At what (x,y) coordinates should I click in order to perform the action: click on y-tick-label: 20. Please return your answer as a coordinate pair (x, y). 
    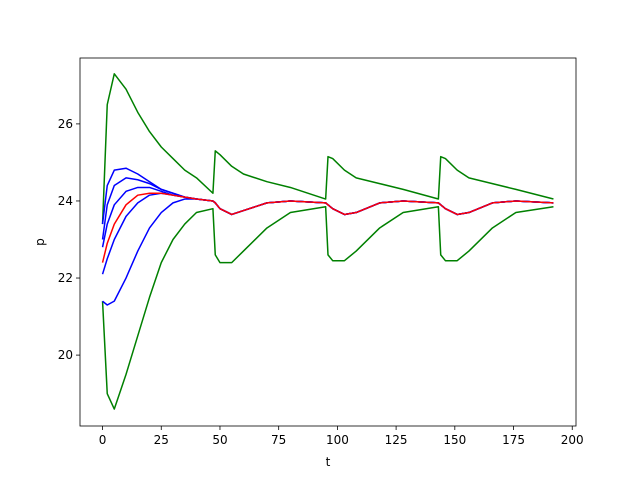
    Looking at the image, I should click on (65, 355).